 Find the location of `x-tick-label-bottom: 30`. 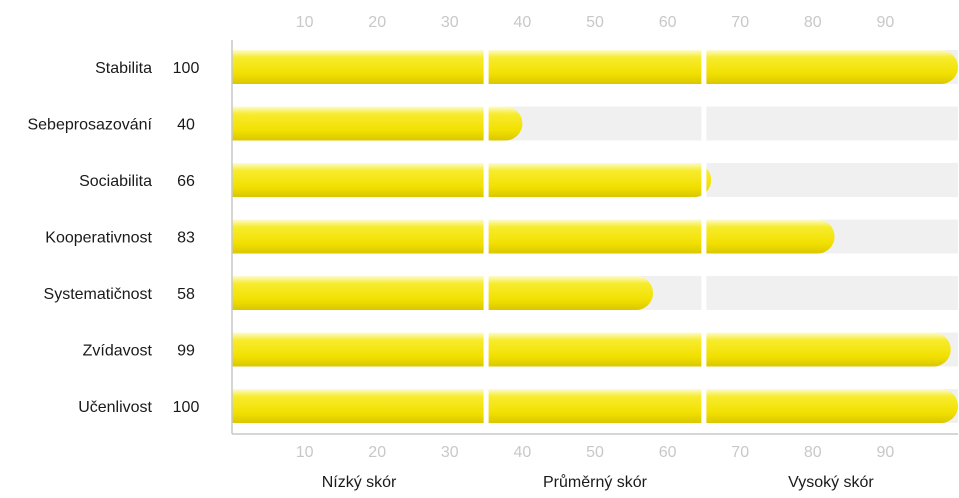

x-tick-label-bottom: 30 is located at coordinates (450, 452).